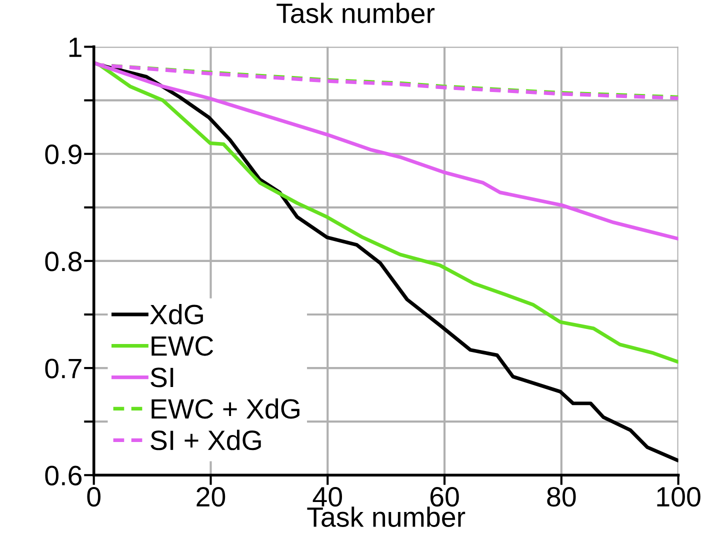 This screenshot has height=557, width=711. What do you see at coordinates (444, 496) in the screenshot?
I see `x-tick-label: 60` at bounding box center [444, 496].